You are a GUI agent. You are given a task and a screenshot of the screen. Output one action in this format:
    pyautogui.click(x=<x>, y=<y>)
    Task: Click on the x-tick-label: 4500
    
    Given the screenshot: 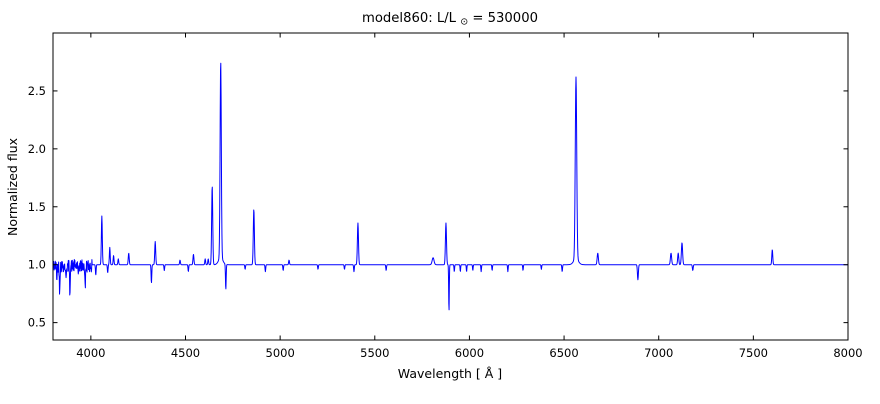 What is the action you would take?
    pyautogui.click(x=185, y=353)
    